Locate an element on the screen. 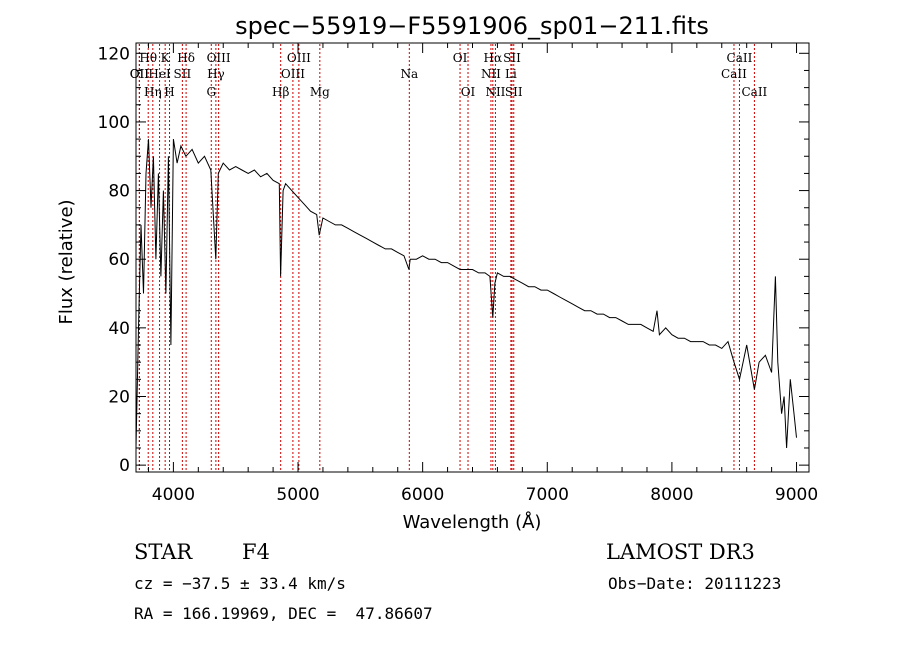 The width and height of the screenshot is (900, 649). line-label-25: CaII is located at coordinates (740, 58).